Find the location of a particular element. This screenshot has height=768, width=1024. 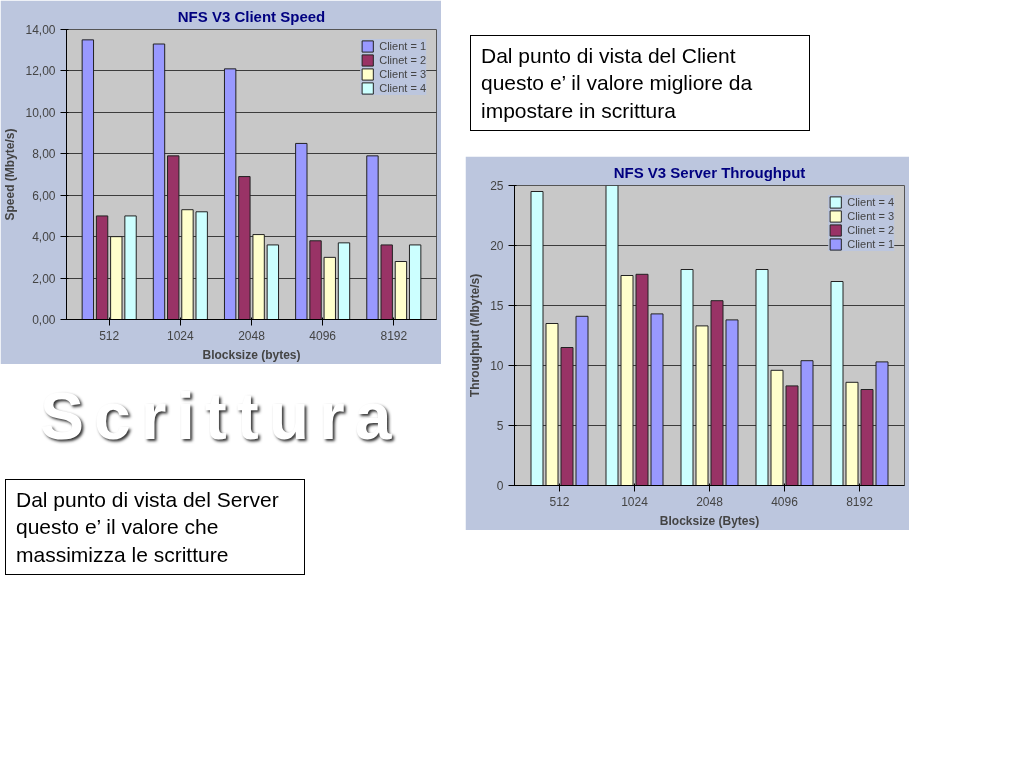

y-tick-label: 5 is located at coordinates (500, 425).